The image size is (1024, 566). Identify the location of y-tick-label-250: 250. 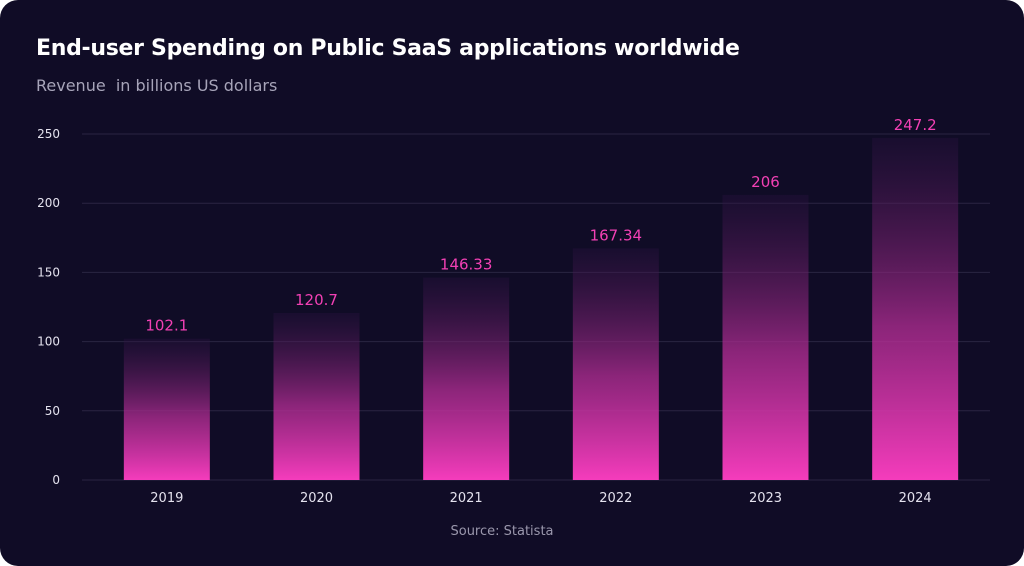
(48, 134).